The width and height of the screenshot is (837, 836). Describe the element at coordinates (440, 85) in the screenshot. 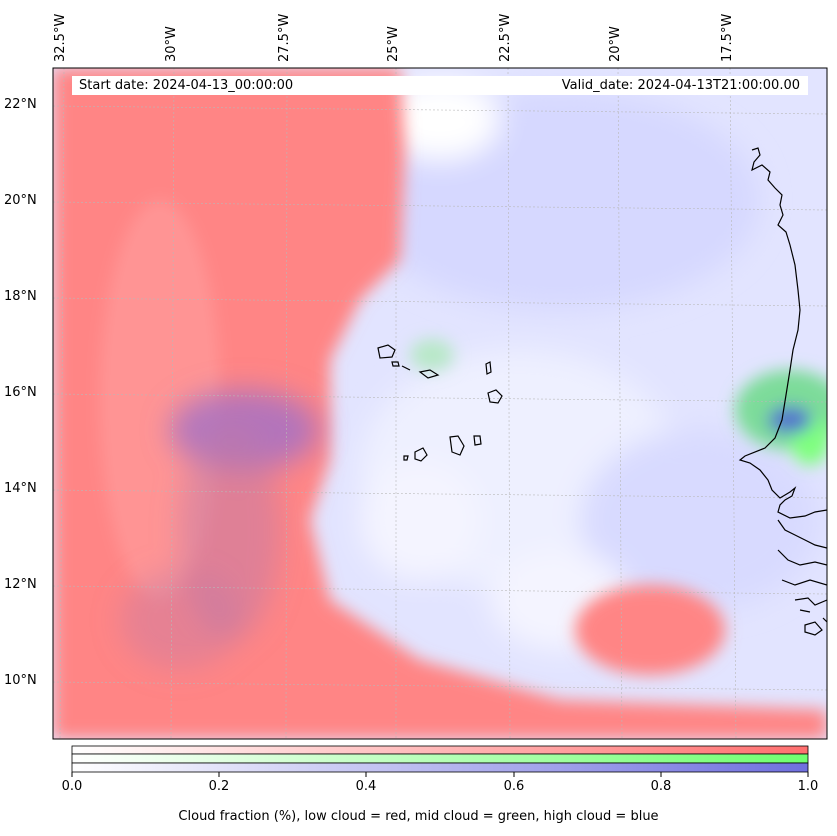

I see `info-box` at that location.